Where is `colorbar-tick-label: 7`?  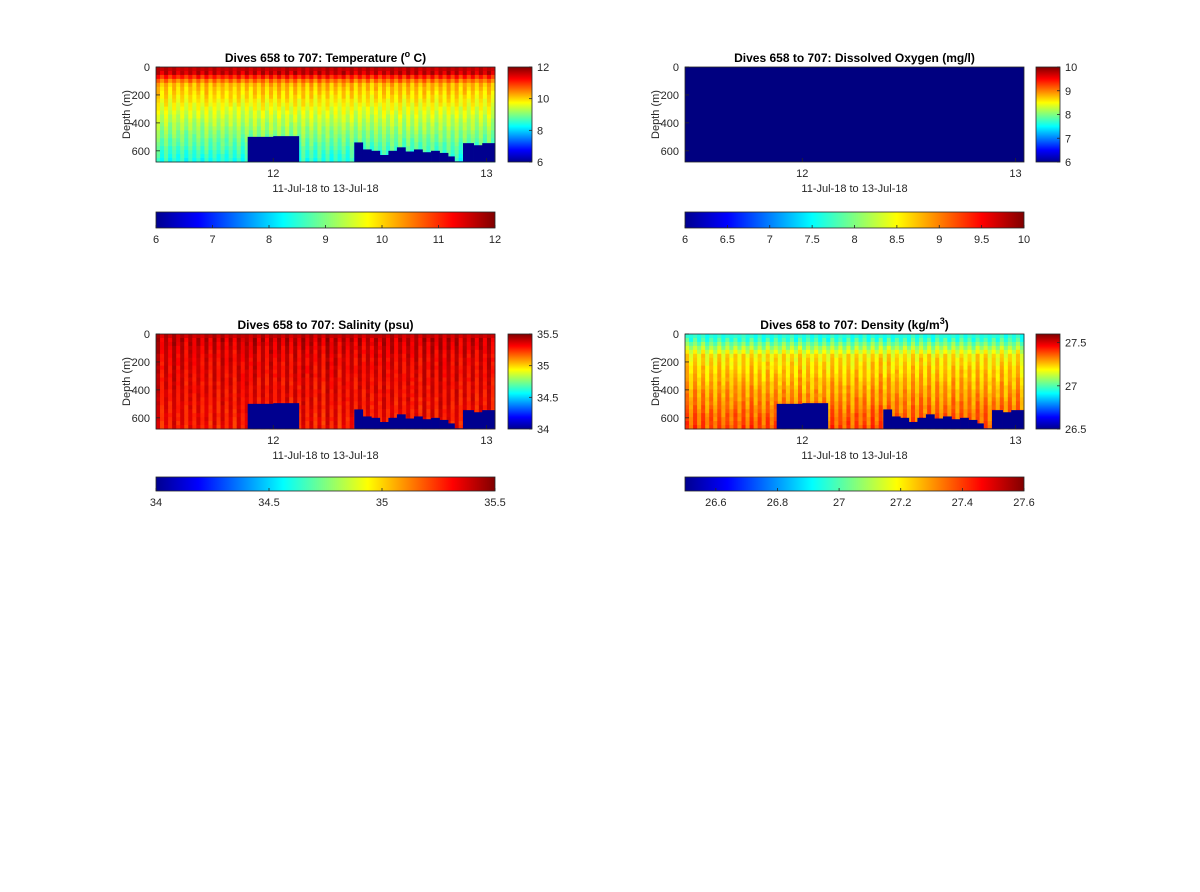
colorbar-tick-label: 7 is located at coordinates (770, 240).